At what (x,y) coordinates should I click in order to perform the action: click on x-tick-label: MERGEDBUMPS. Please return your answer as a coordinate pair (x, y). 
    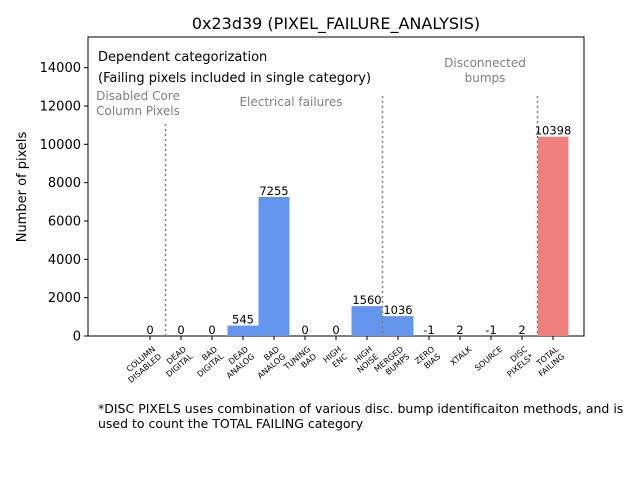
    Looking at the image, I should click on (392, 363).